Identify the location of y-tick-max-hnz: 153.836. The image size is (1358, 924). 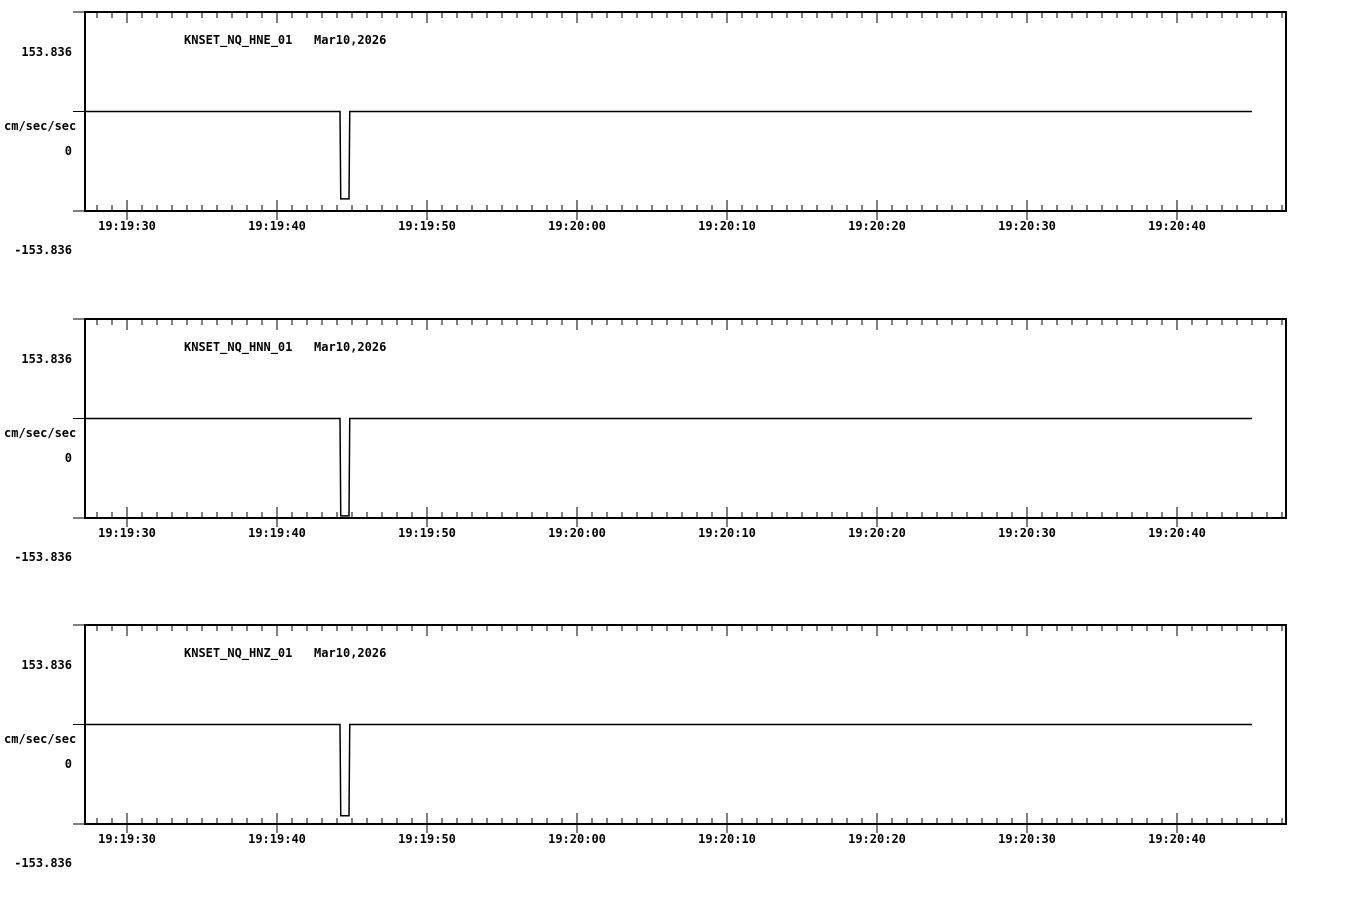
(46, 665).